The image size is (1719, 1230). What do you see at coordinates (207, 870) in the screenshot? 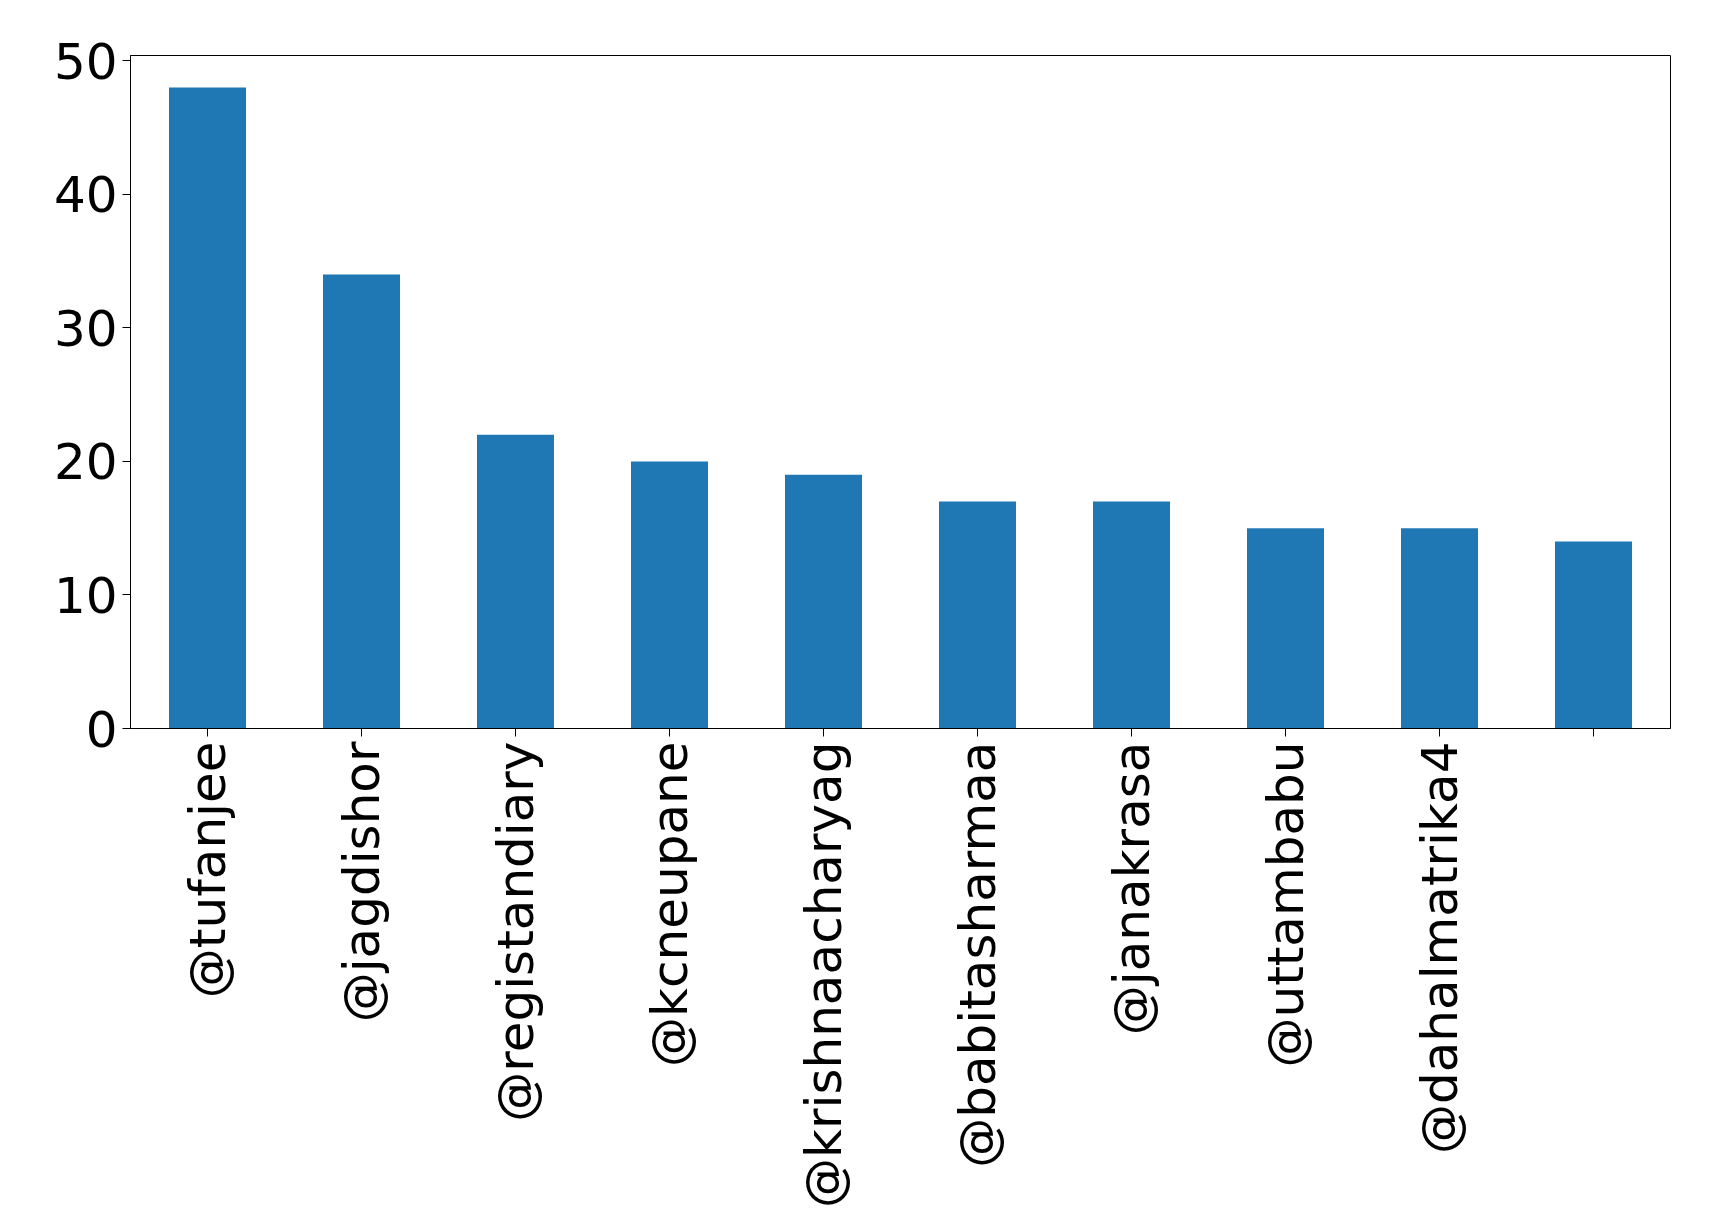
I see `x-tick-label: @tufanjee` at bounding box center [207, 870].